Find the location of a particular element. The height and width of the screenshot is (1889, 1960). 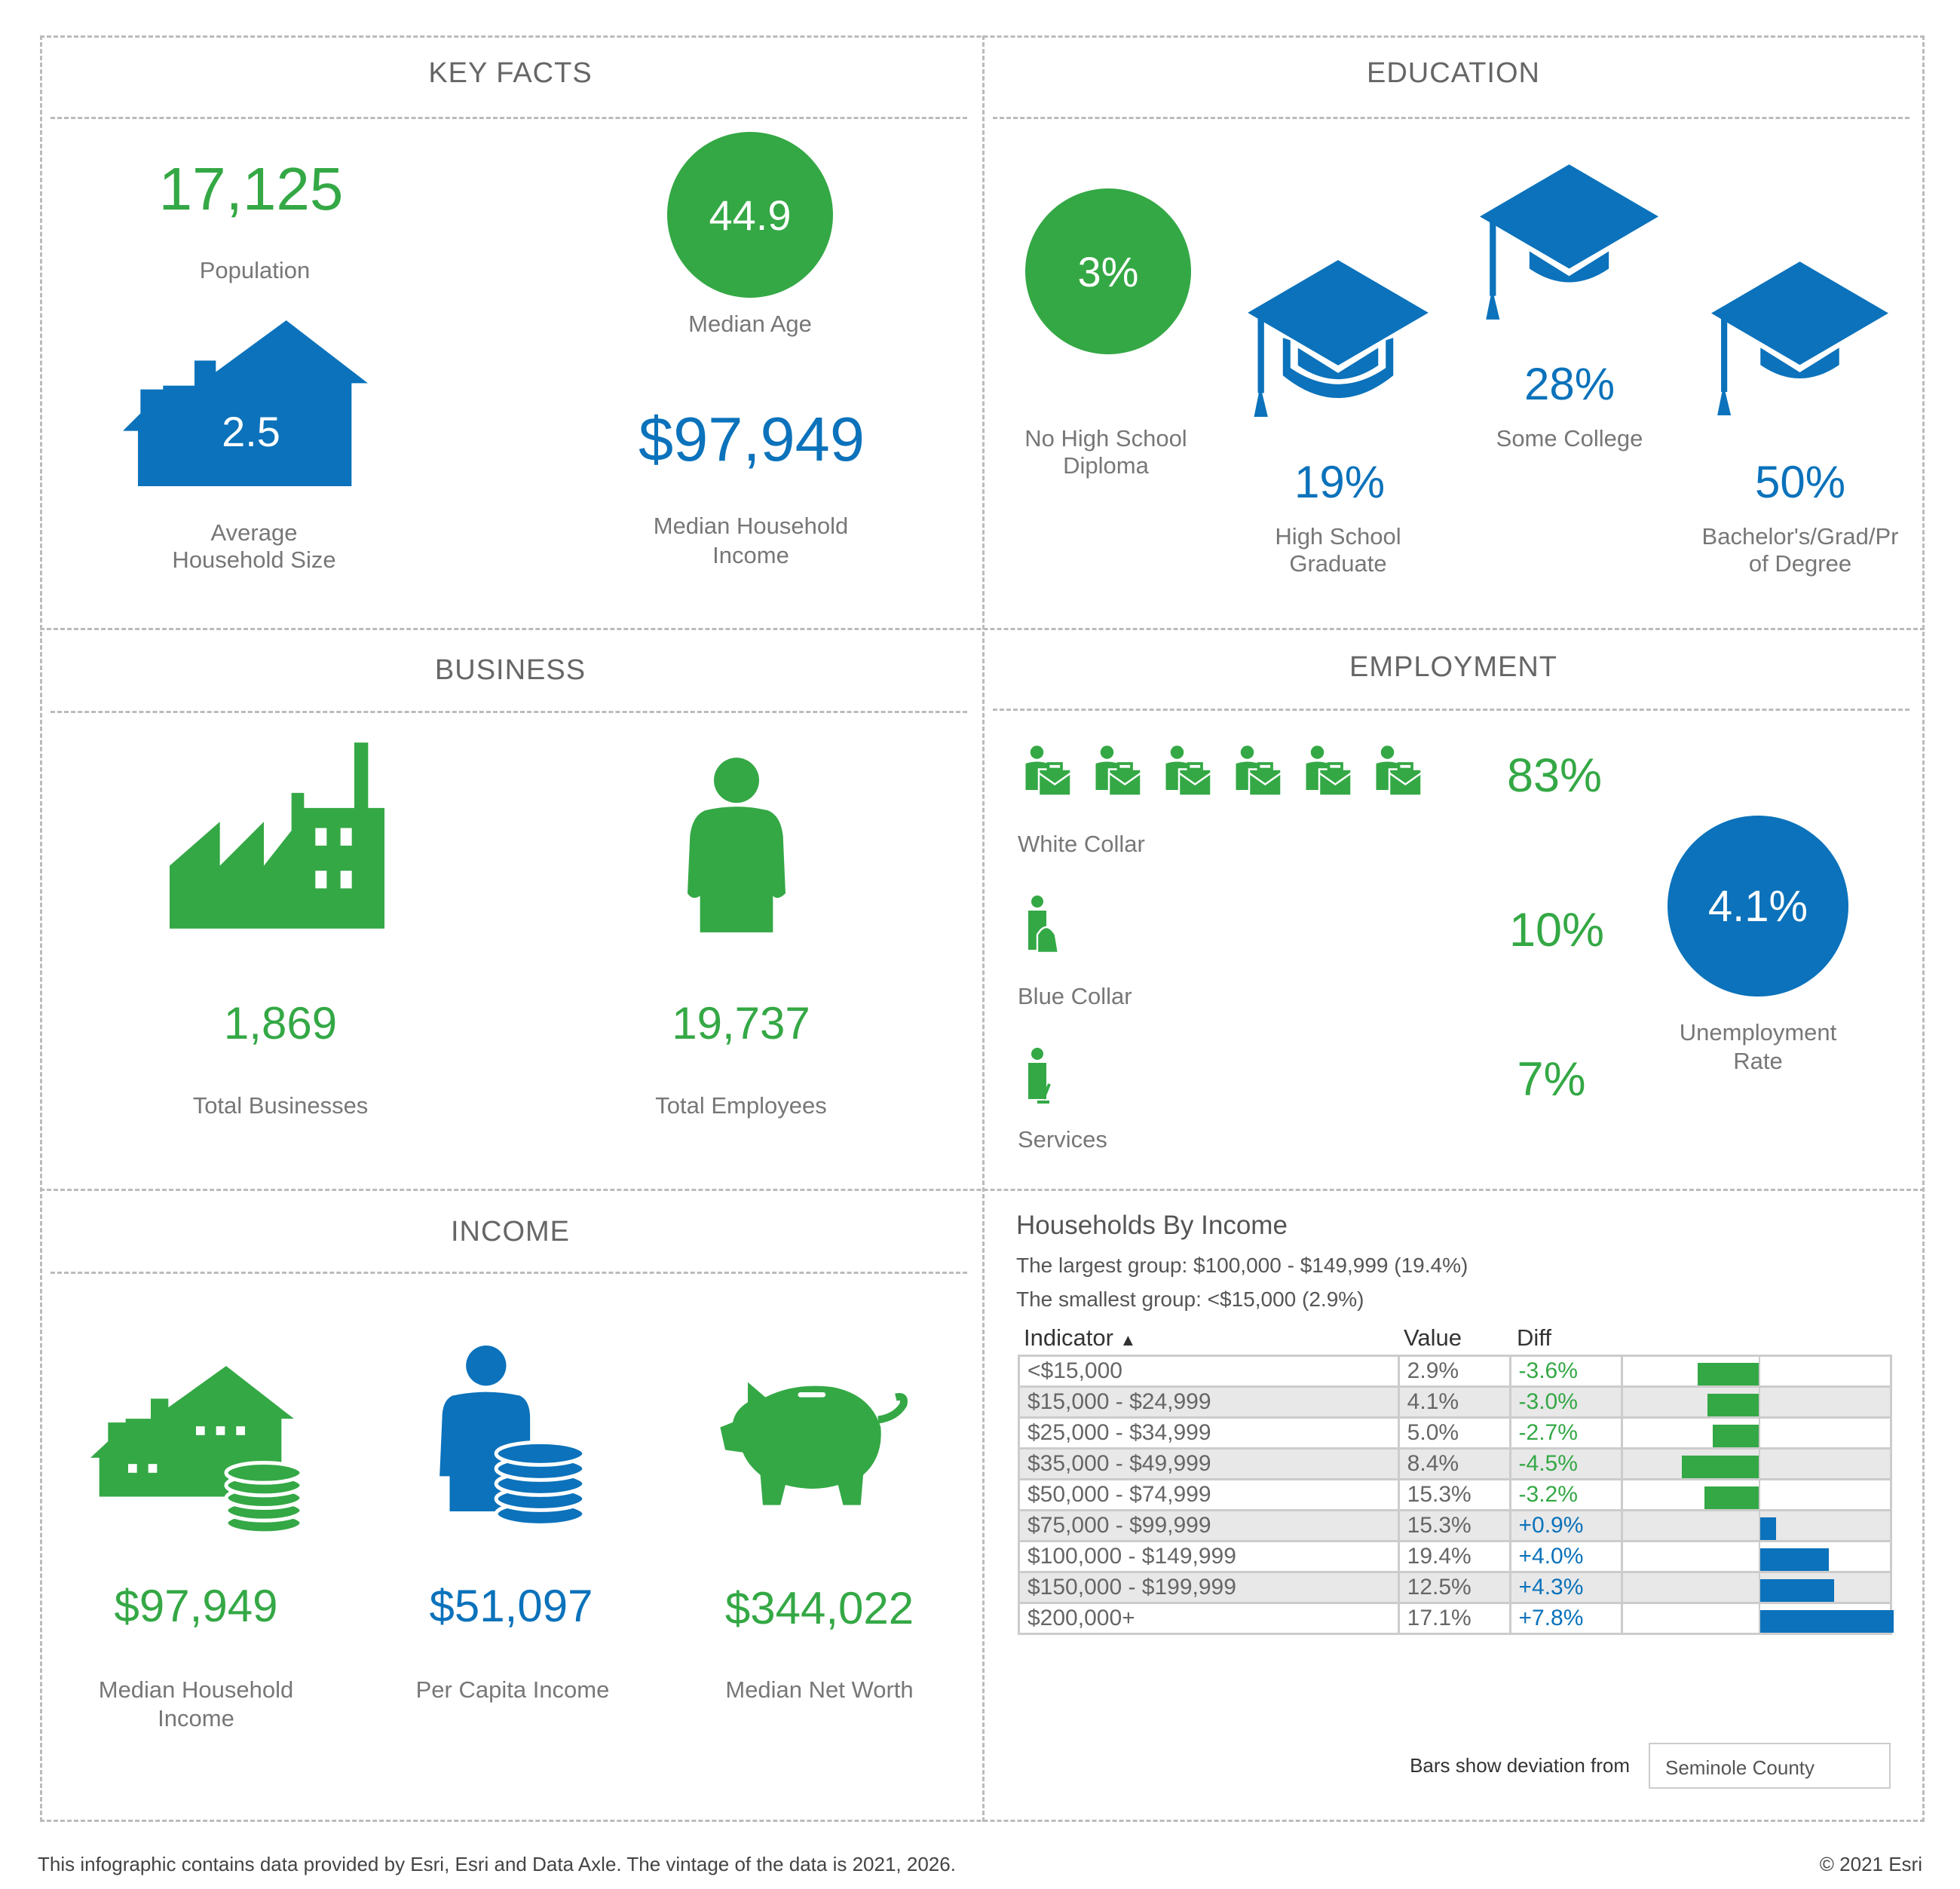

table-row: $200,000+ 17.1% +7.8% is located at coordinates (1456, 1619).